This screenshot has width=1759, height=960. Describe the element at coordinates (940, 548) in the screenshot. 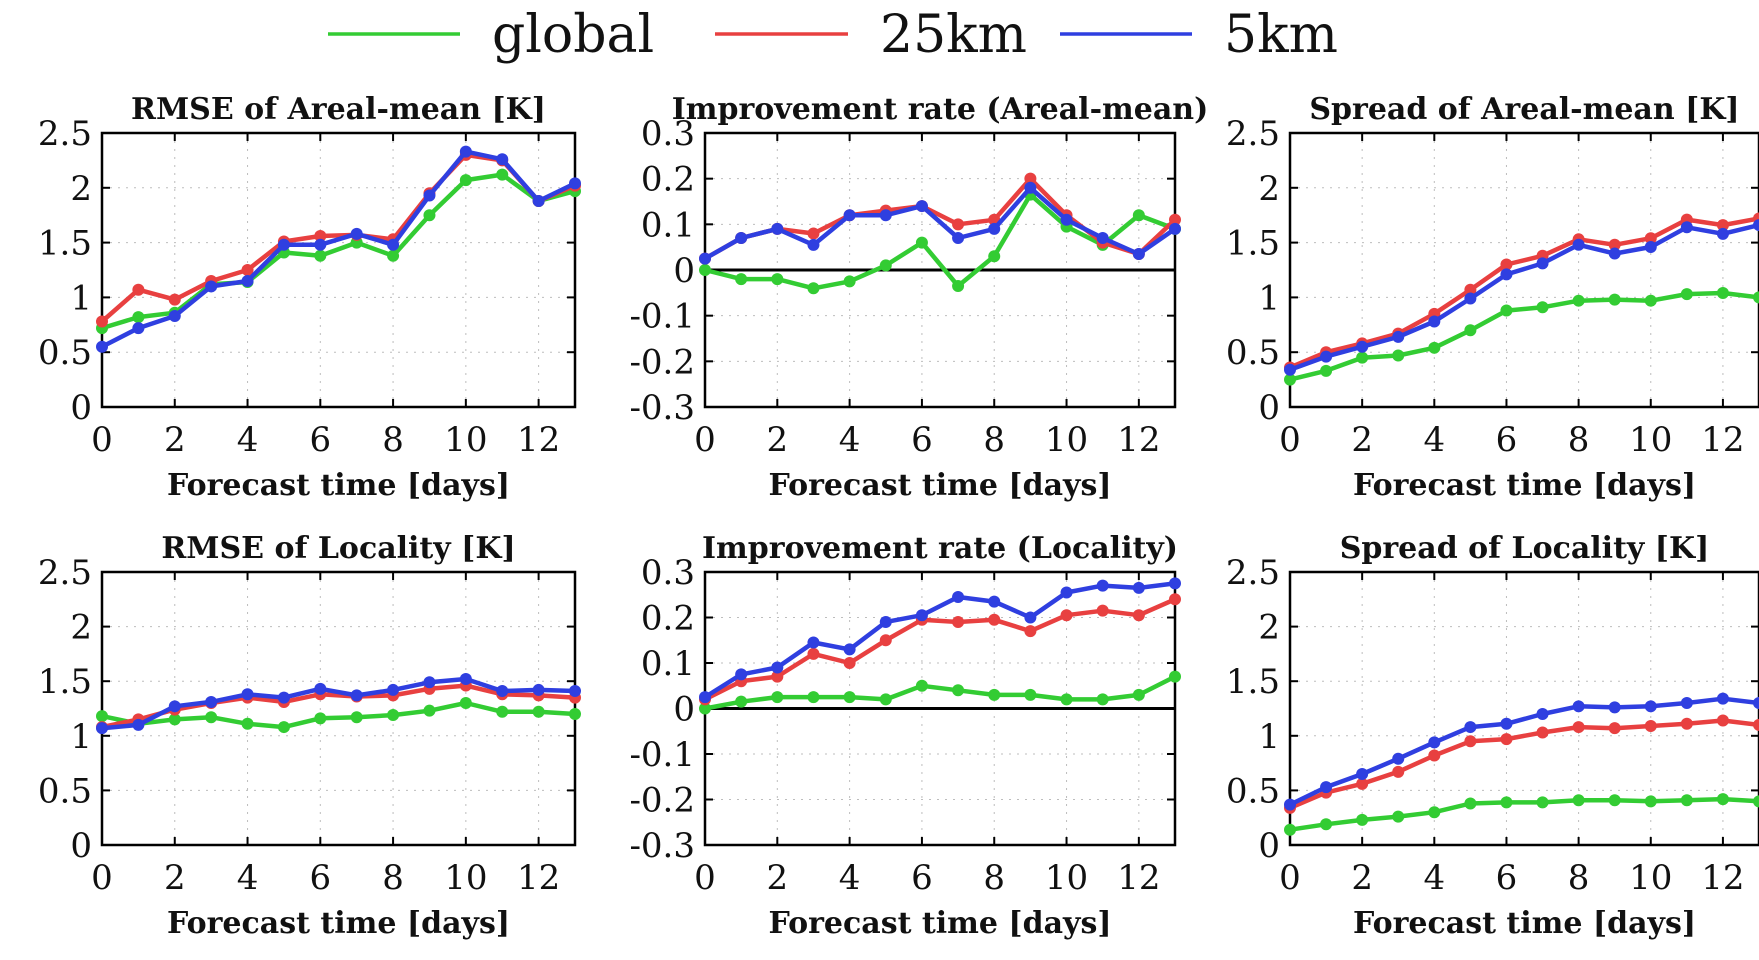

I see `chart-title: Improvement rate (Locality)` at that location.